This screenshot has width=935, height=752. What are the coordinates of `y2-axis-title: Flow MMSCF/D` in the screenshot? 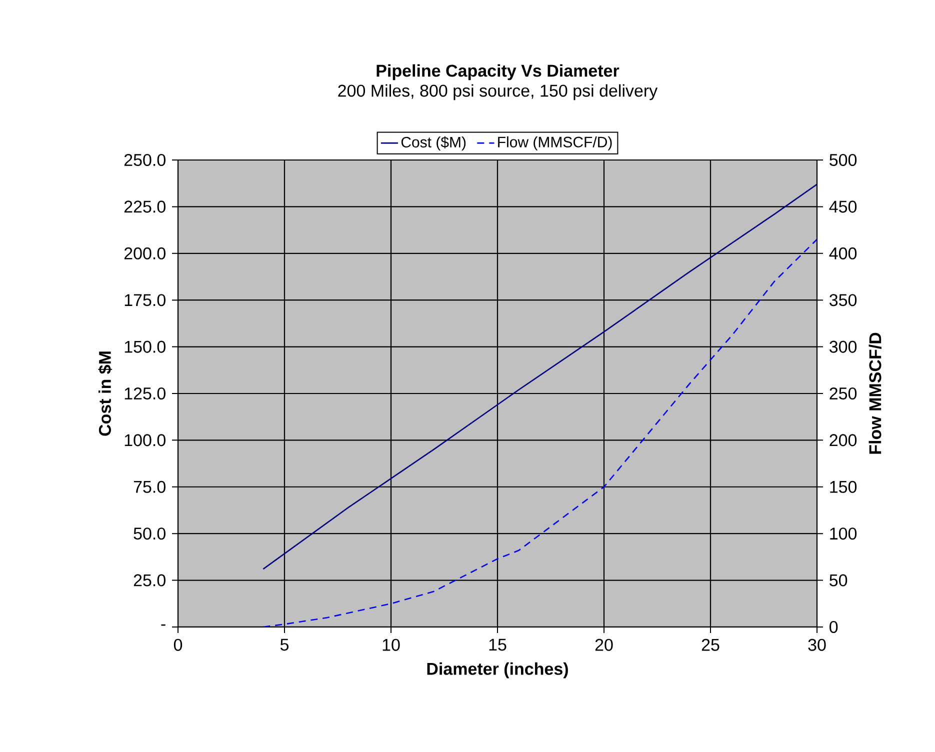 It's located at (875, 393).